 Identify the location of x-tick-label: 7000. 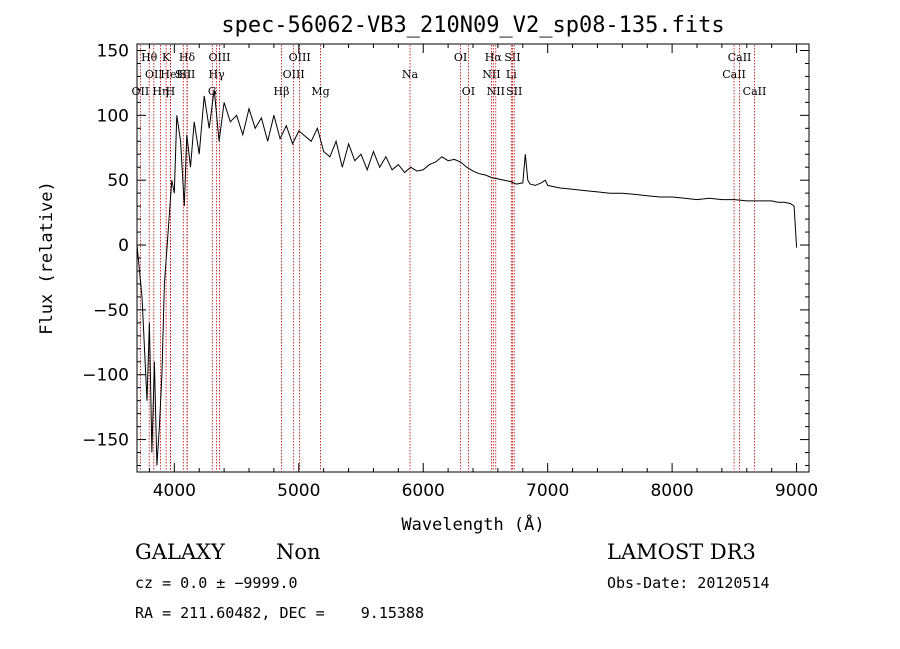
(547, 491).